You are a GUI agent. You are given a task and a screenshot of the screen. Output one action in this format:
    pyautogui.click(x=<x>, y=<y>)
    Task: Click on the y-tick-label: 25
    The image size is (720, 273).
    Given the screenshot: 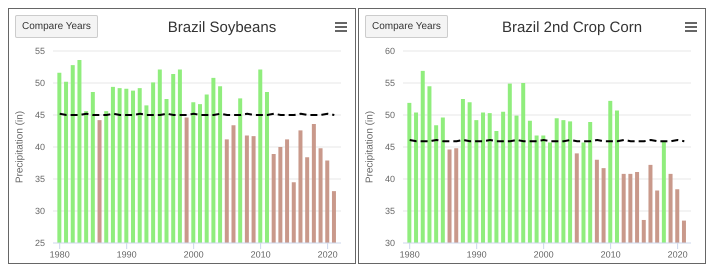 What is the action you would take?
    pyautogui.click(x=39, y=243)
    